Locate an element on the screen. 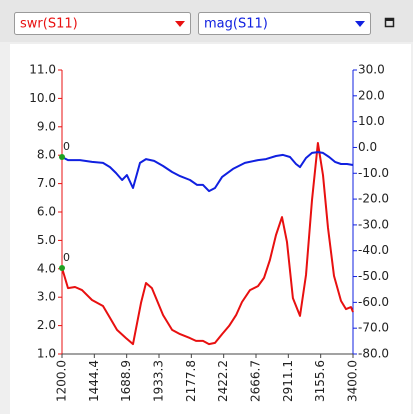  x-tick-label: 3400.0 is located at coordinates (353, 381).